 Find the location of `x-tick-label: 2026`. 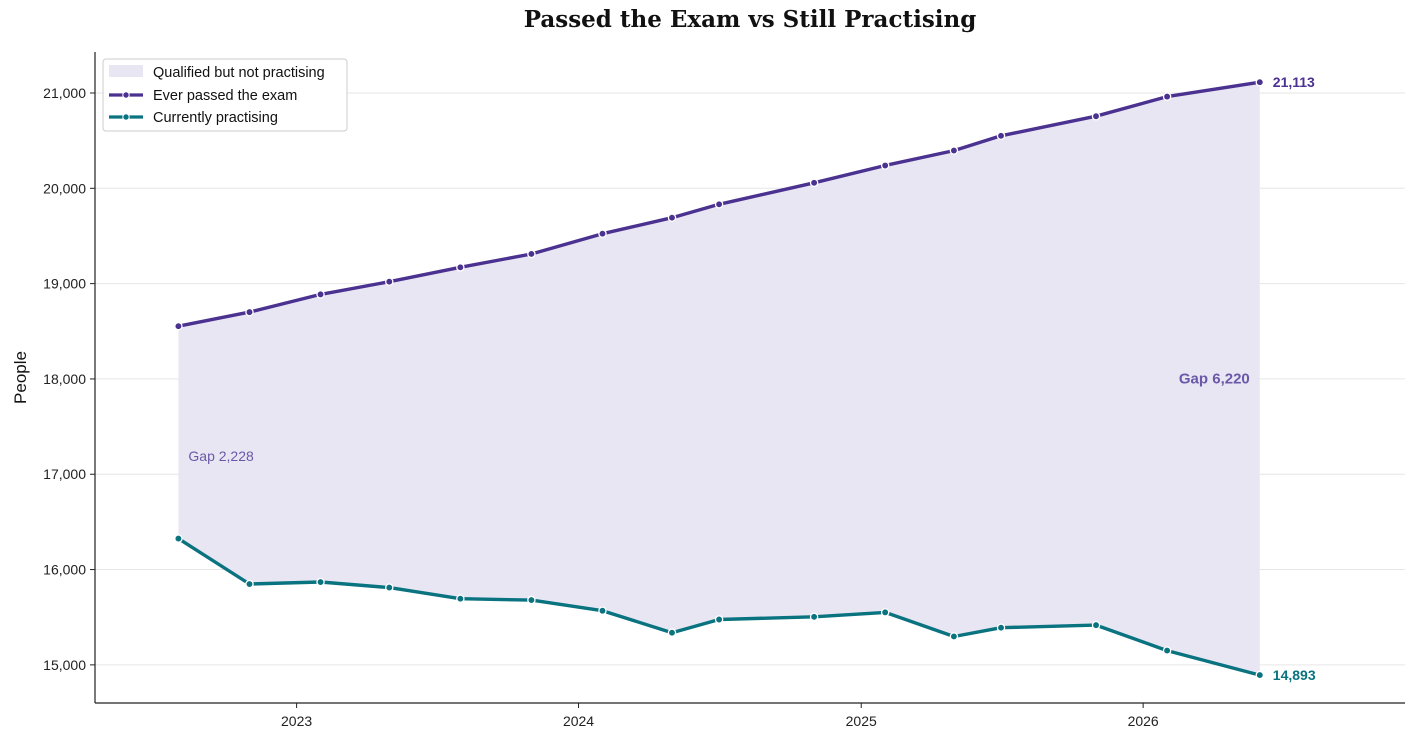

x-tick-label: 2026 is located at coordinates (1143, 721).